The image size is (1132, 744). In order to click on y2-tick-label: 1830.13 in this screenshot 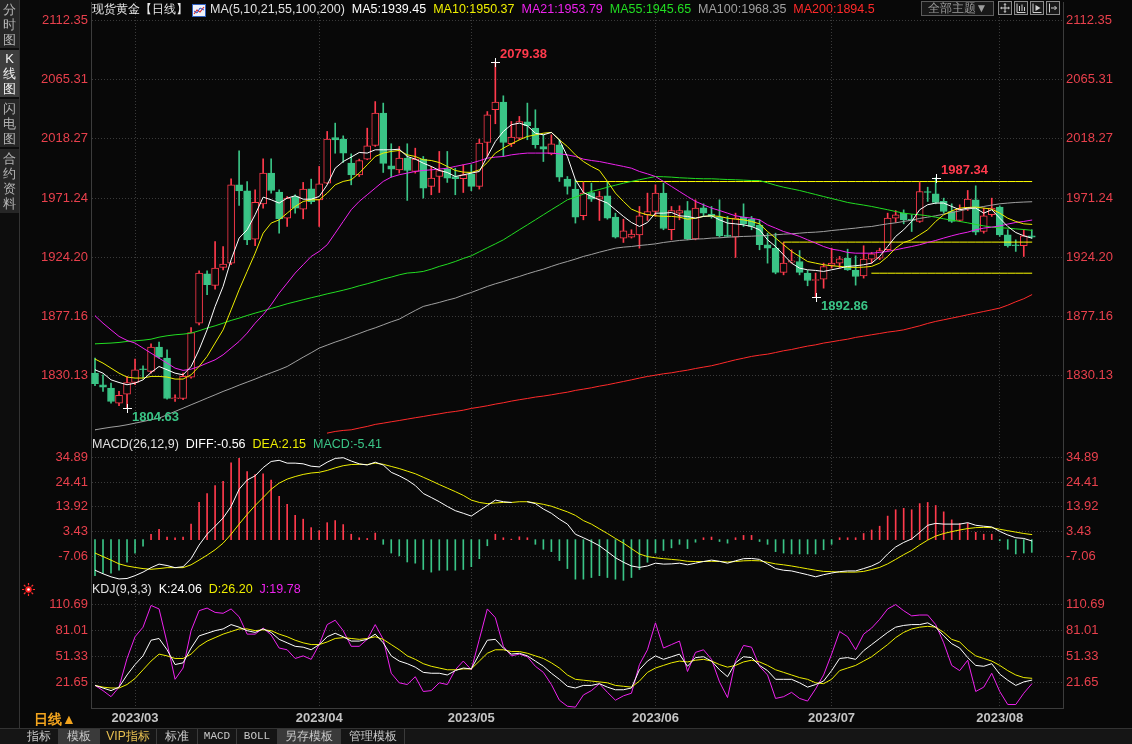, I will do `click(1089, 375)`.